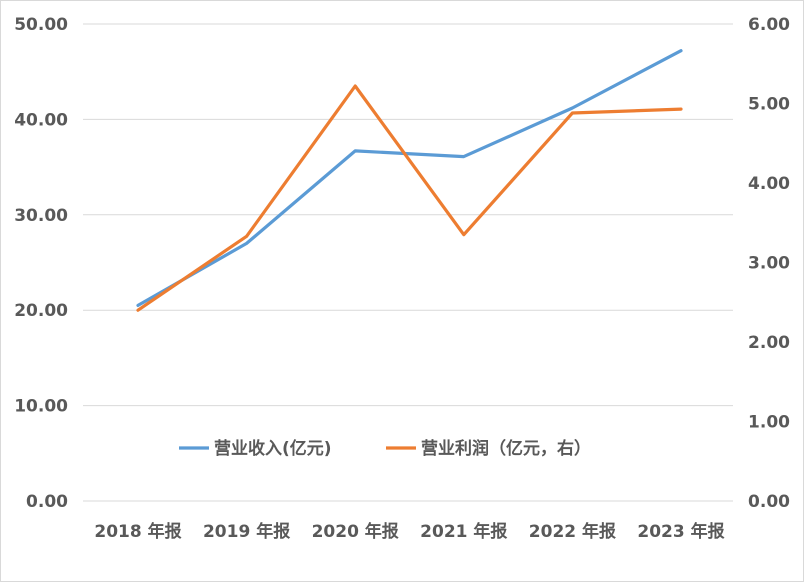  I want to click on x-axis-tick-label: 2020 年报, so click(355, 531).